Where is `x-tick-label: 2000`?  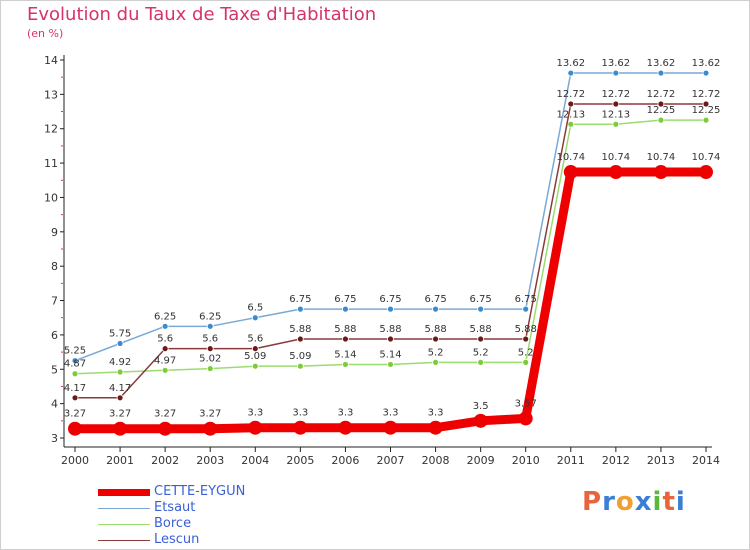
x-tick-label: 2000 is located at coordinates (75, 460).